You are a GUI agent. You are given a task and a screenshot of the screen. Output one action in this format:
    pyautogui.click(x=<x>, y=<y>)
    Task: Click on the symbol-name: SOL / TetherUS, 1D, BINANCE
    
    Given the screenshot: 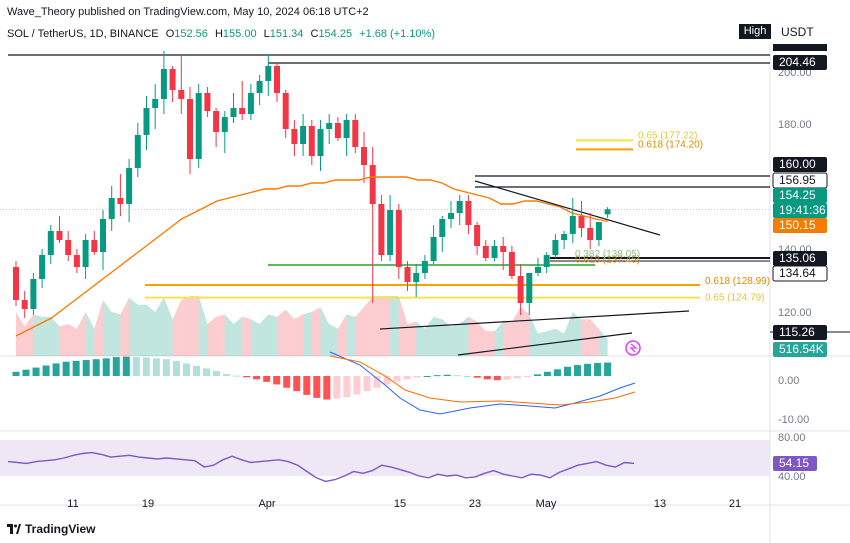 What is the action you would take?
    pyautogui.click(x=83, y=34)
    